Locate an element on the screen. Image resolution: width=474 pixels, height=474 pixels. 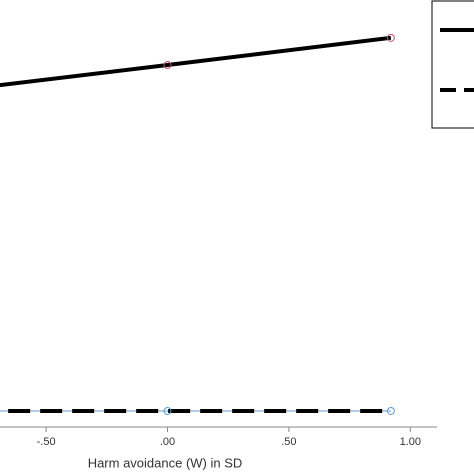
x-tick-label: -.50 is located at coordinates (46, 442).